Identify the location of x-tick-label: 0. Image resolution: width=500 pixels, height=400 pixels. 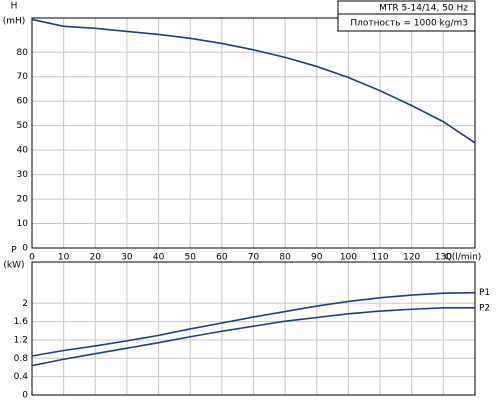
(32, 258).